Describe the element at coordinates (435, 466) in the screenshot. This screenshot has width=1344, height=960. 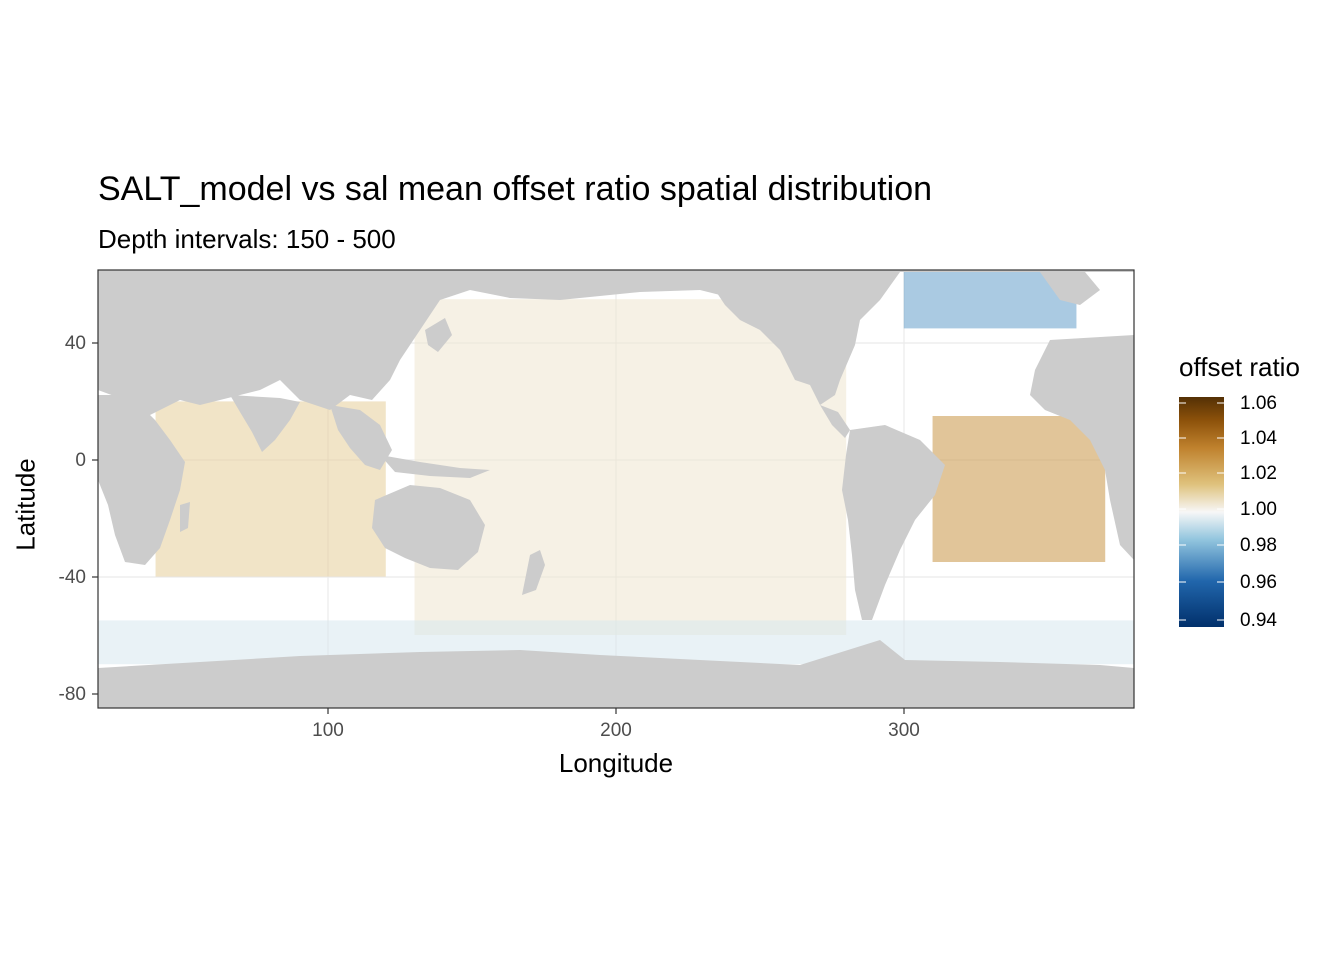
I see `land-indonesia` at that location.